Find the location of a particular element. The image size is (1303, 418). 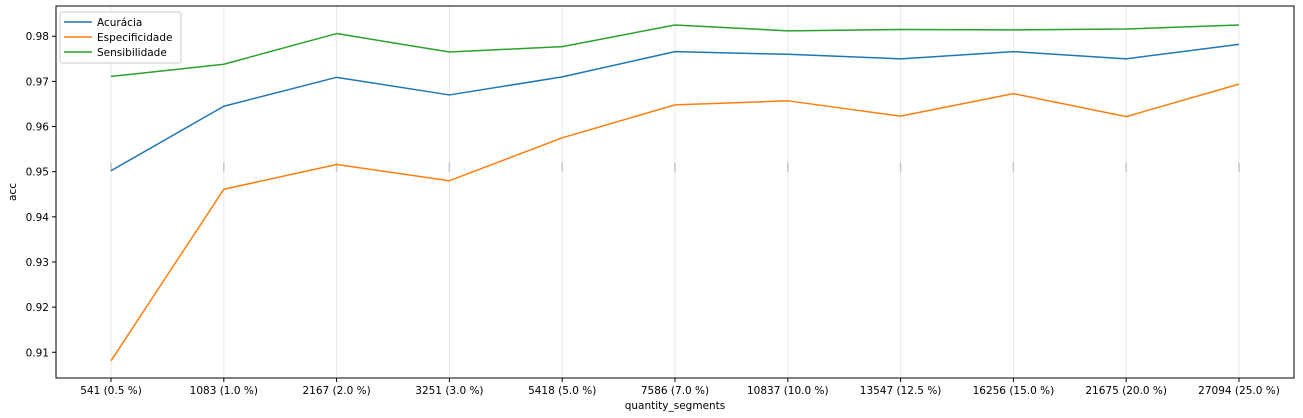

y-axis: 0.91 0.92 0.93 0.94 0.95 0.96 0.97 0.98 is located at coordinates (41, 195).